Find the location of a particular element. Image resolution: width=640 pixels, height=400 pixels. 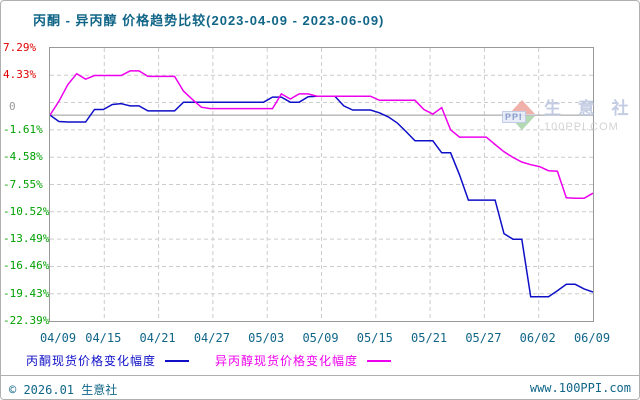

y-tick-label: -1.61% is located at coordinates (23, 129).